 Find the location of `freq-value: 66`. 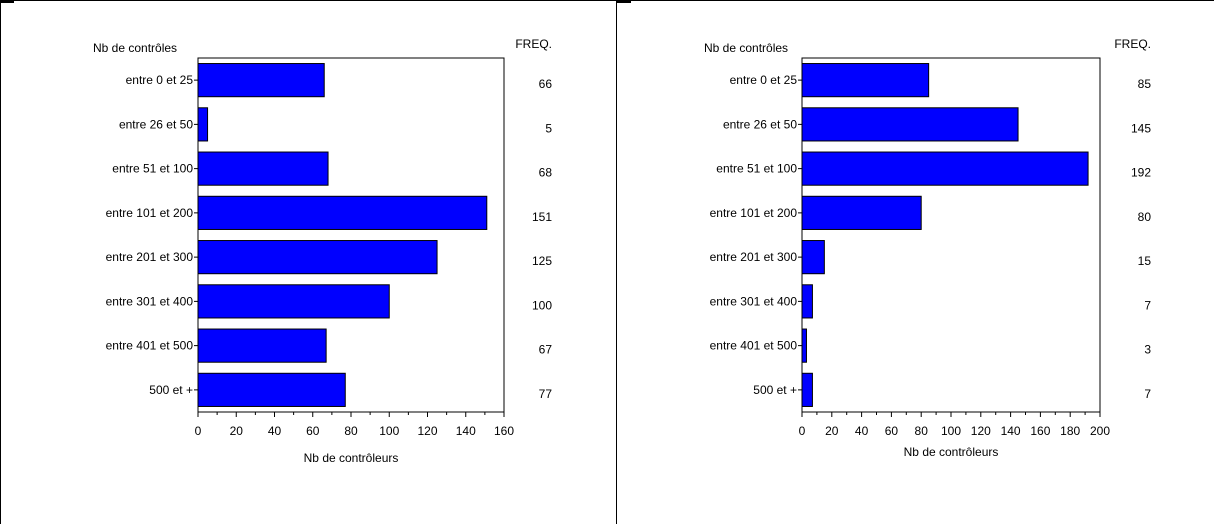

freq-value: 66 is located at coordinates (546, 84).